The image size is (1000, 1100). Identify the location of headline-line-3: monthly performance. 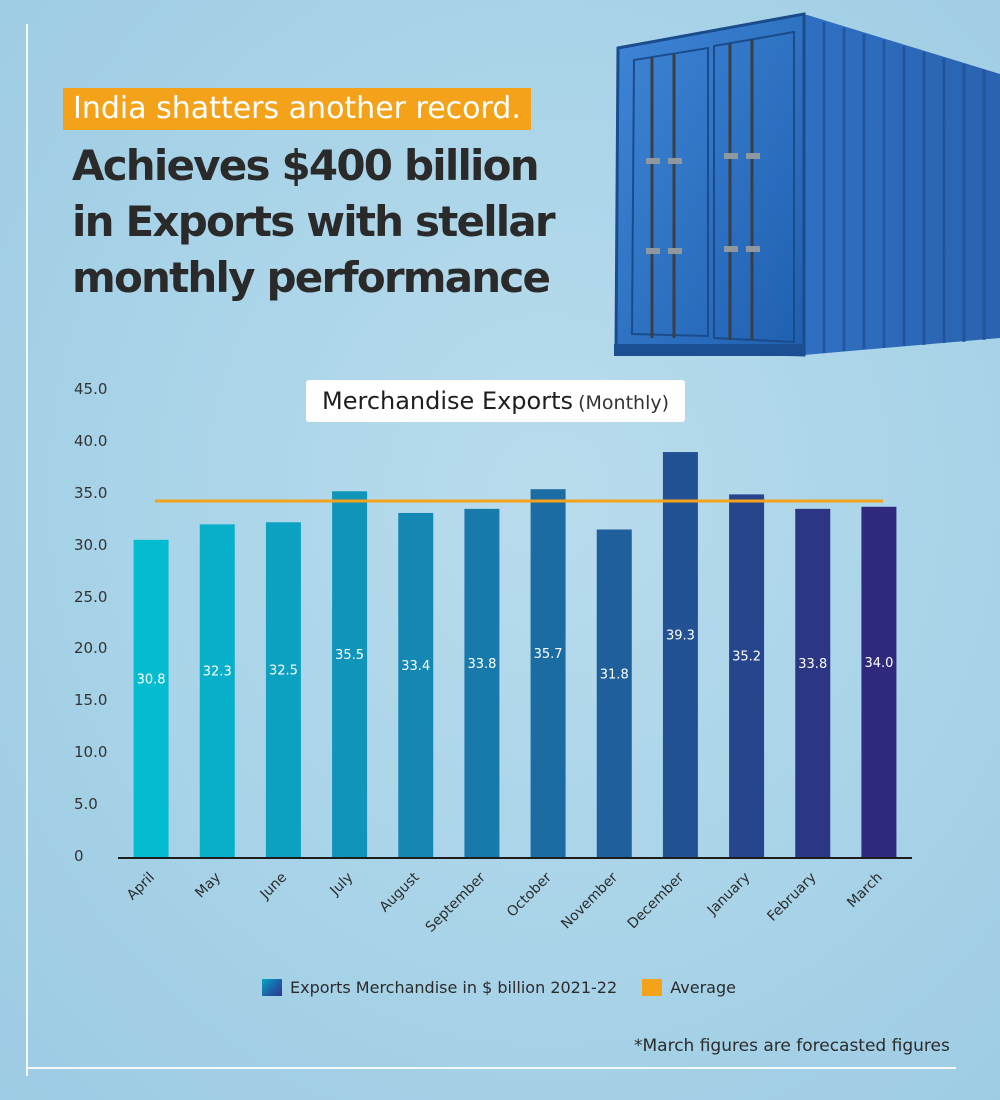
(311, 277).